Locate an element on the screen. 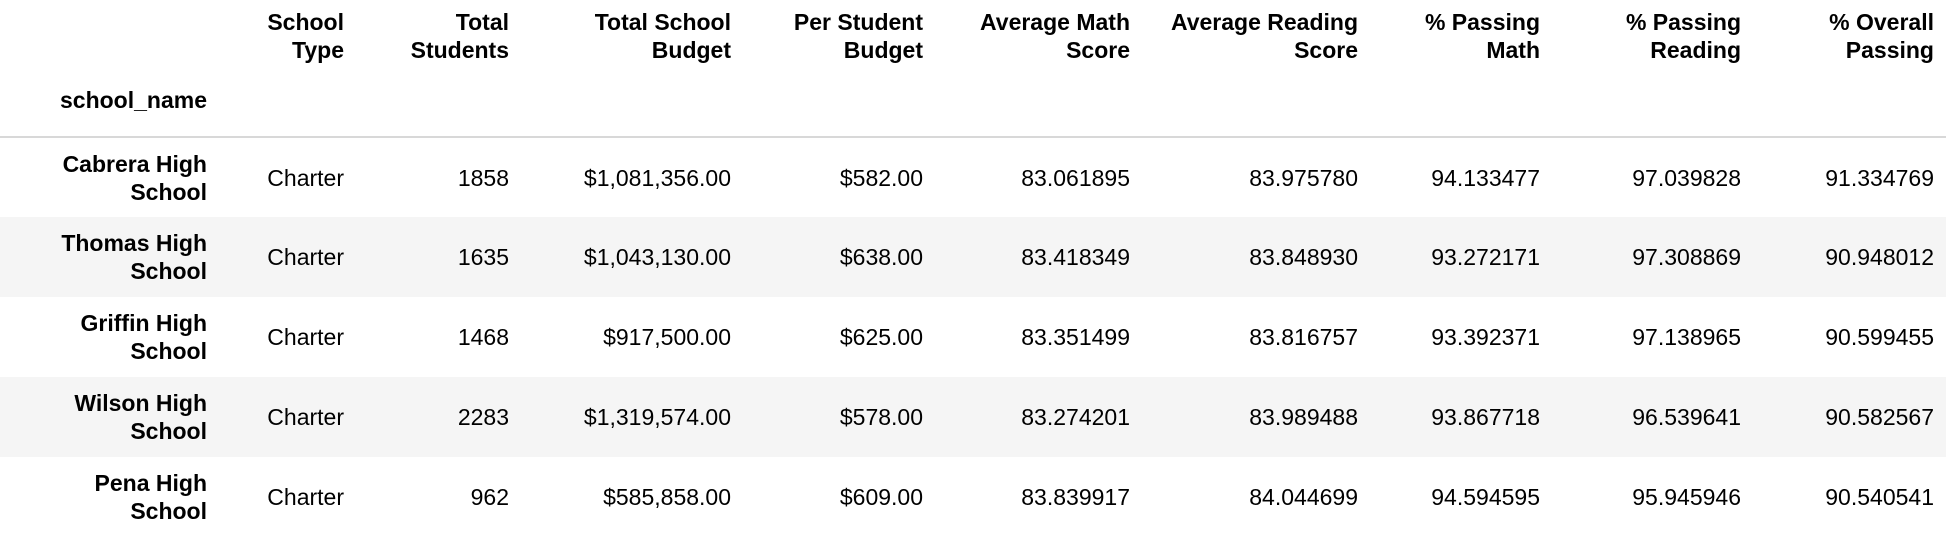 This screenshot has width=1952, height=537. row-index-school-name: Wilson High School is located at coordinates (140, 417).